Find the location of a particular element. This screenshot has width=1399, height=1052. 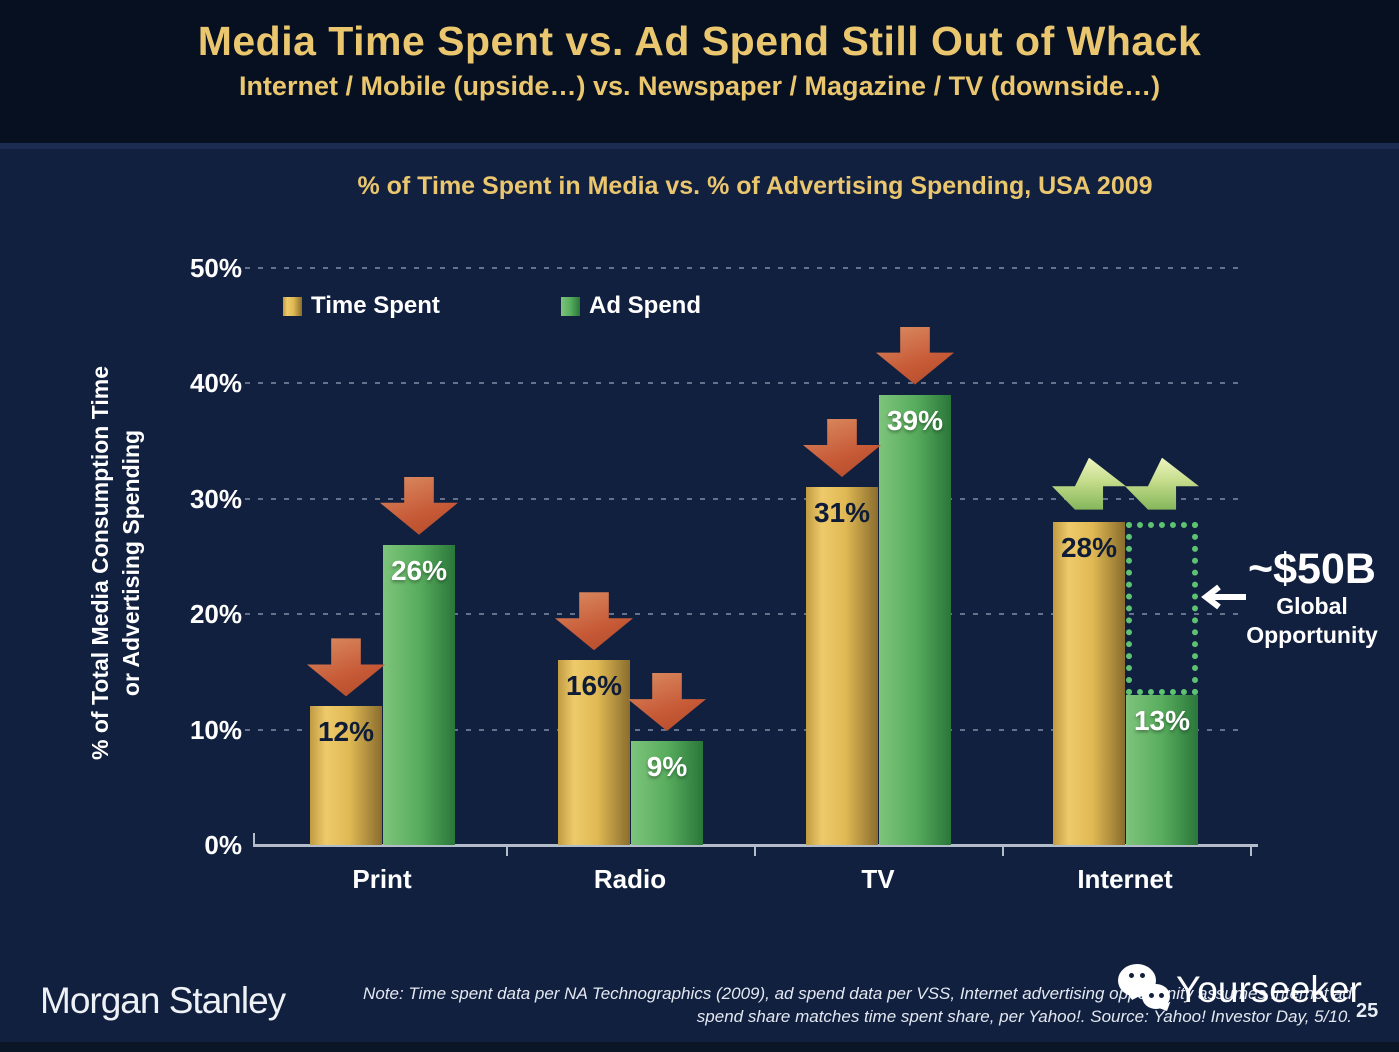

watermark-text: Yourseeker is located at coordinates (1269, 989).